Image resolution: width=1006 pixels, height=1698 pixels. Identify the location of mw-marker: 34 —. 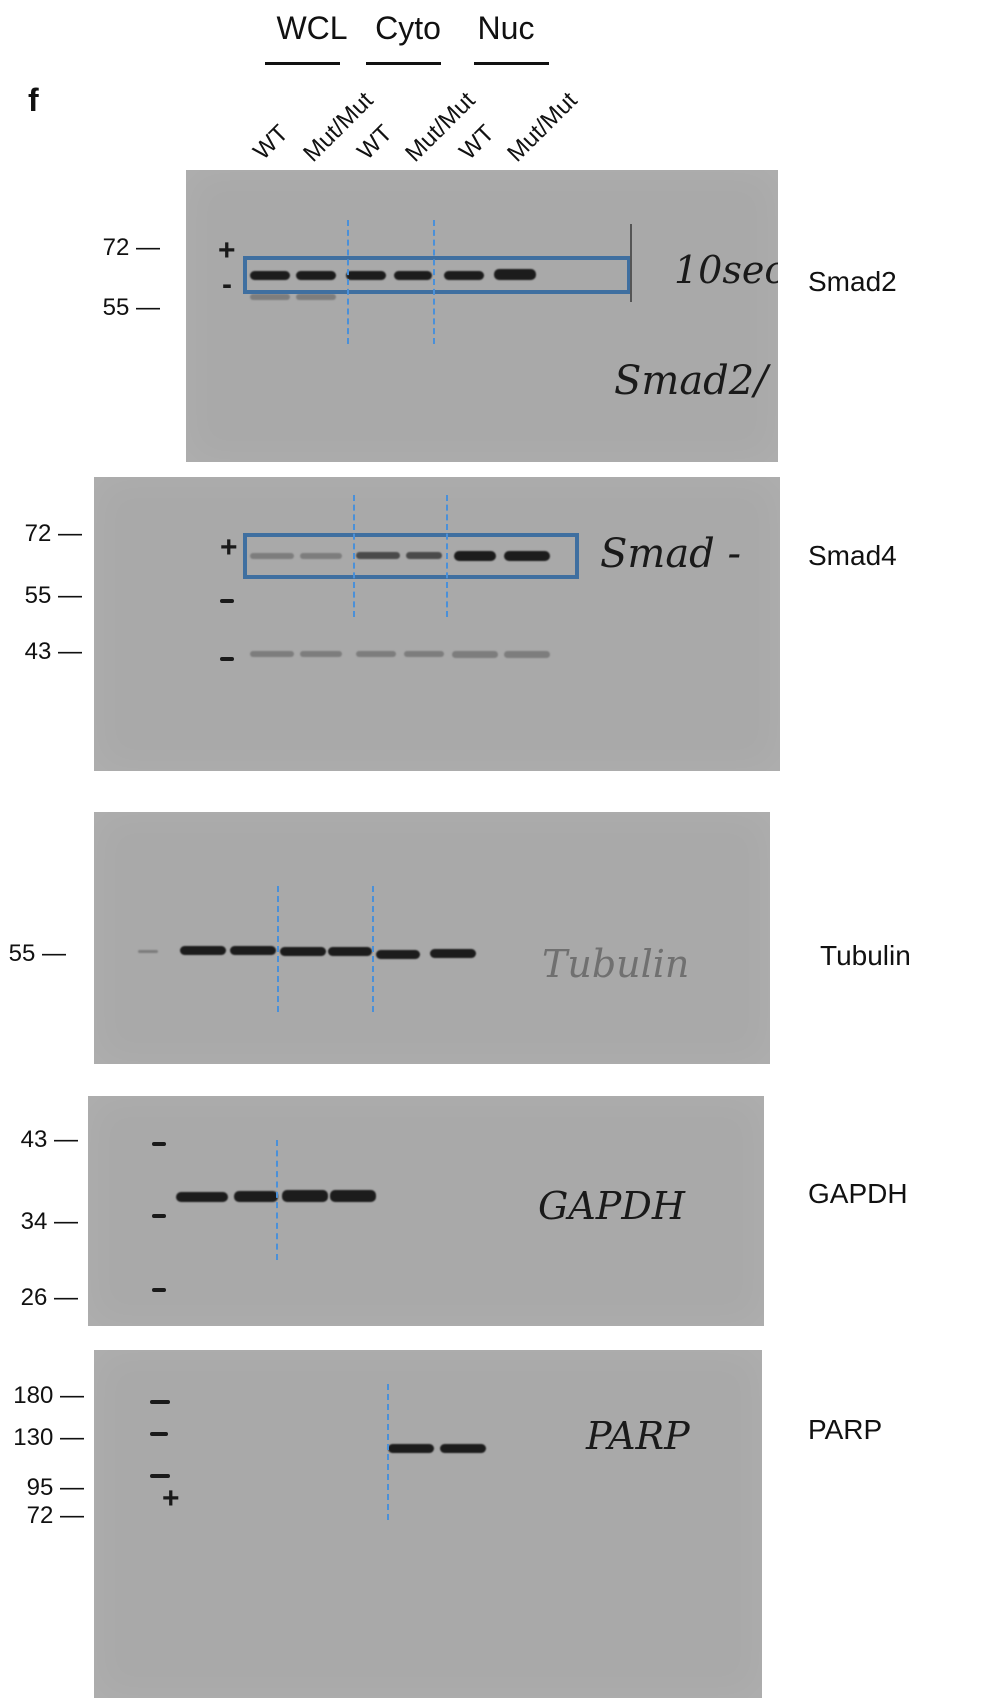
(49, 1221).